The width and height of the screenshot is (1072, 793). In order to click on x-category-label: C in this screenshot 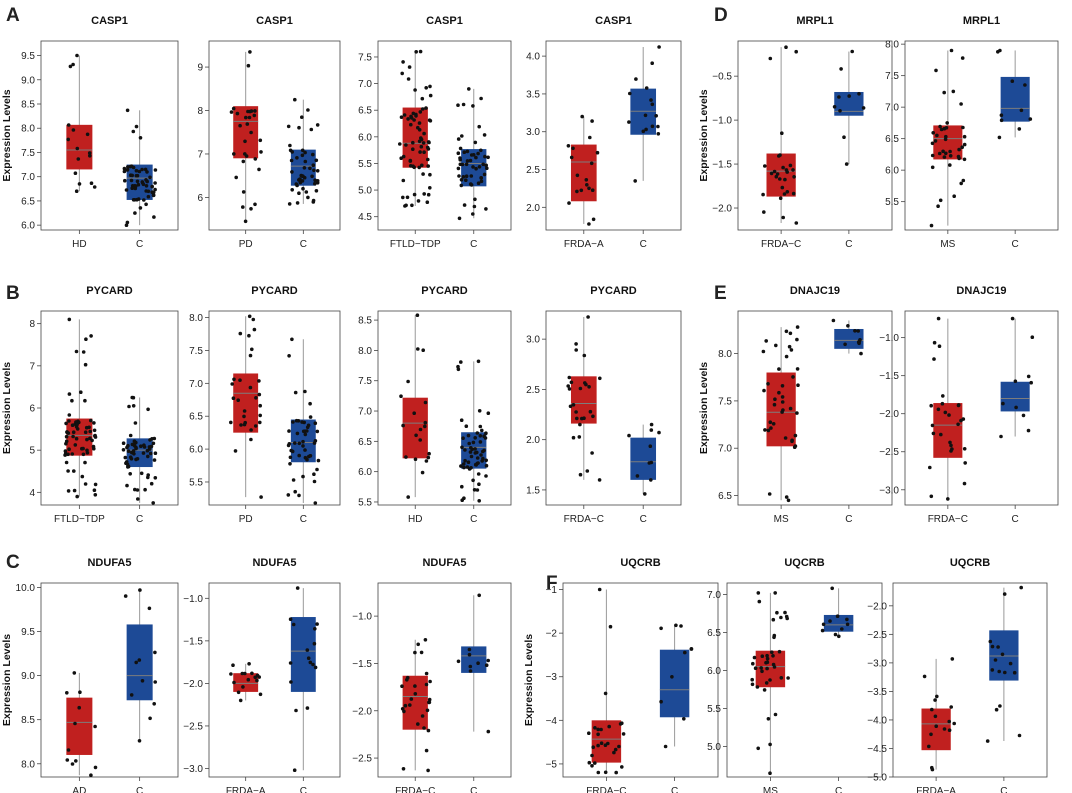, I will do `click(848, 244)`.